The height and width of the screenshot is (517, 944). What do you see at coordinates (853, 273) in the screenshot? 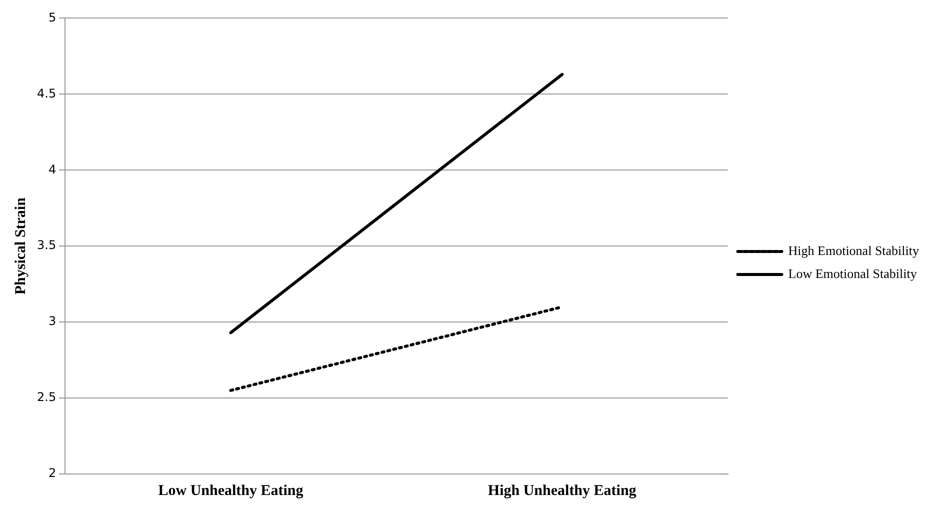
I see `legend-label: Low Emotional Stability` at bounding box center [853, 273].